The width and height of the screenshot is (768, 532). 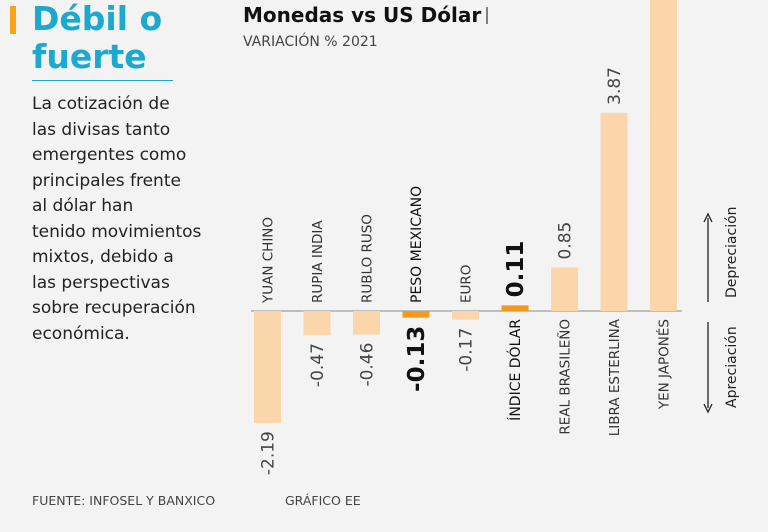 I want to click on category-label: RUBLO RUSO, so click(x=368, y=258).